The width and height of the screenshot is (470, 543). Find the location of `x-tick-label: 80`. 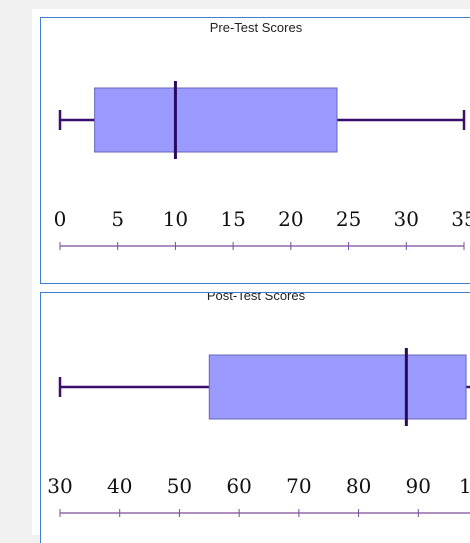

x-tick-label: 80 is located at coordinates (358, 486).